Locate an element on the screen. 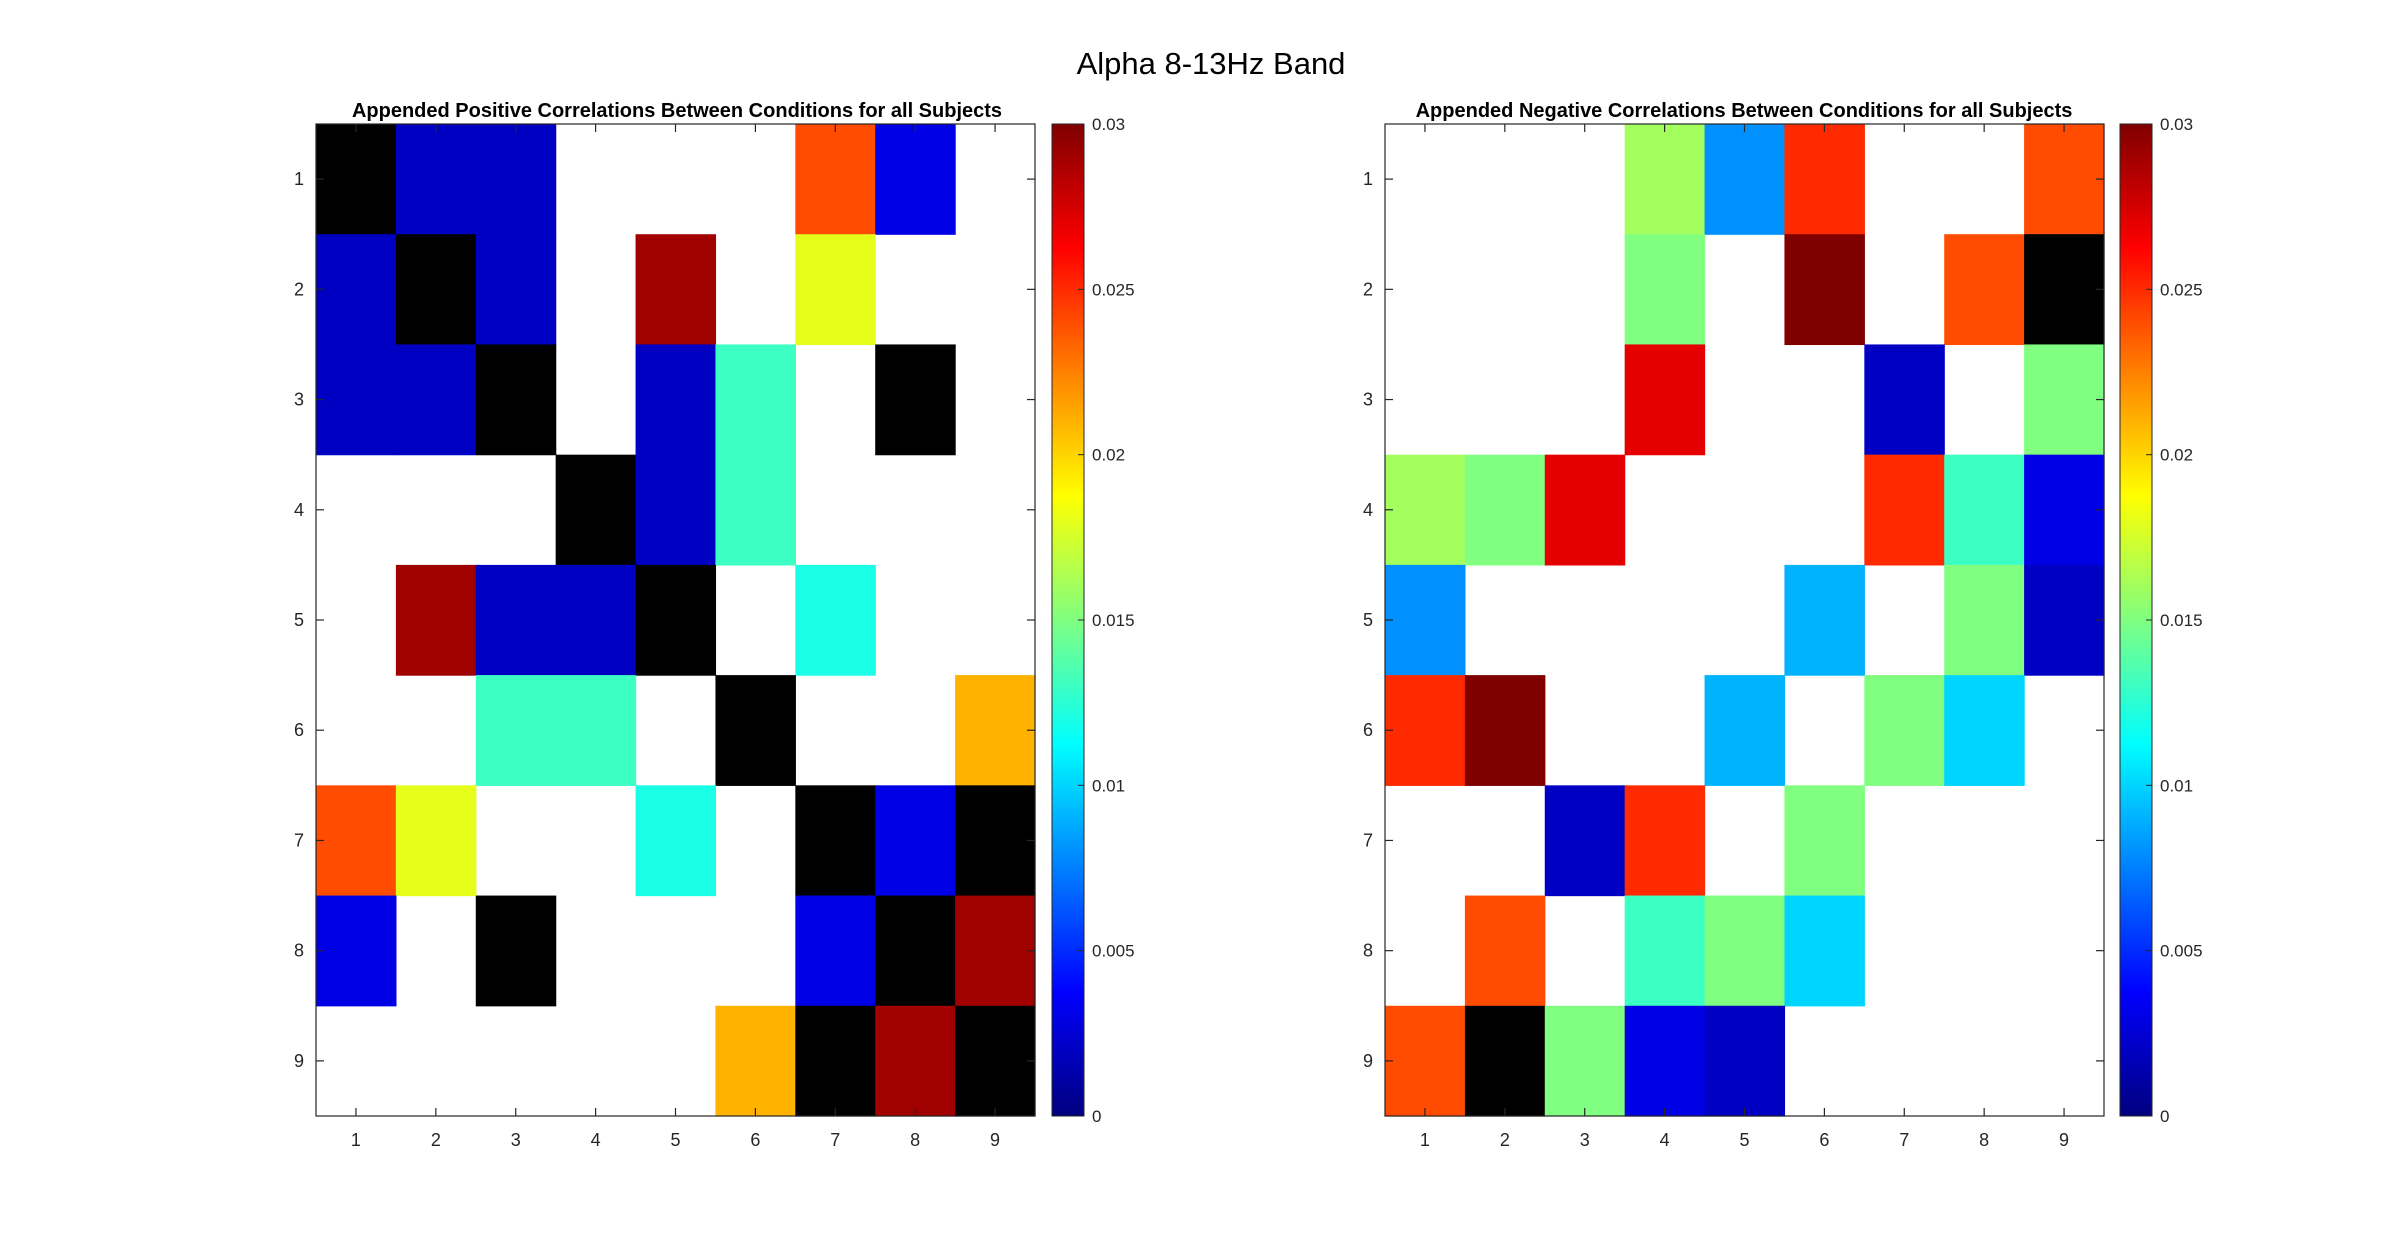 The image size is (2400, 1238). heatmap-cell-r4-c1 is located at coordinates (1425, 510).